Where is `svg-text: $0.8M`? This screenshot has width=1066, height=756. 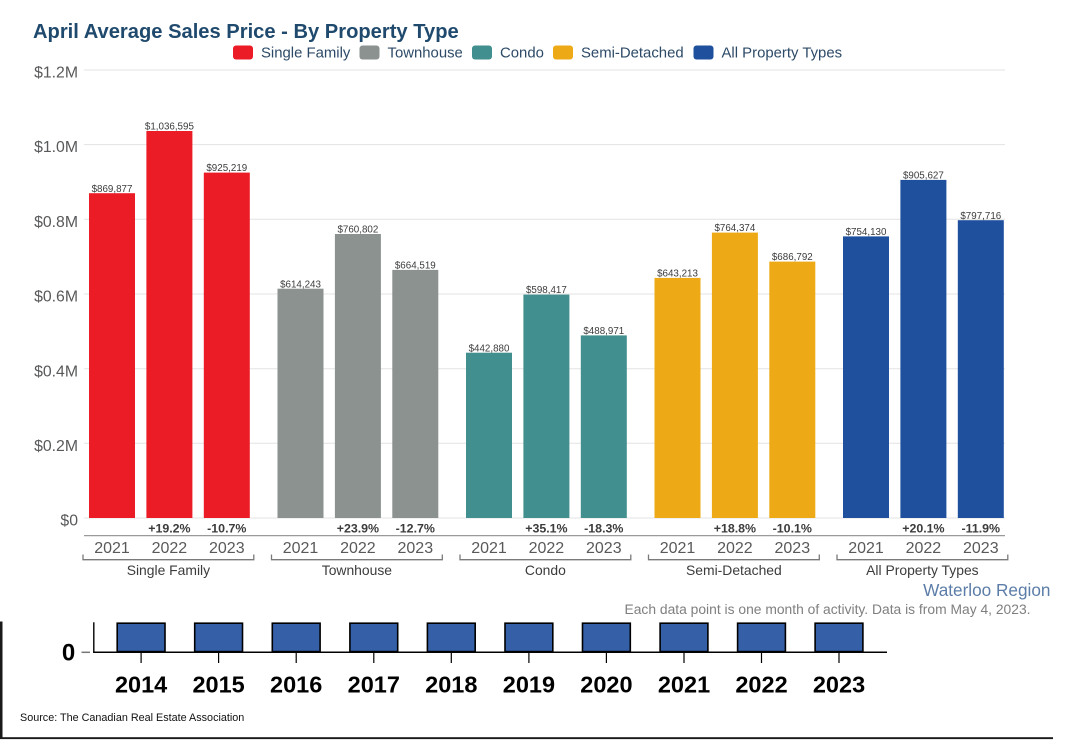 svg-text: $0.8M is located at coordinates (56, 222).